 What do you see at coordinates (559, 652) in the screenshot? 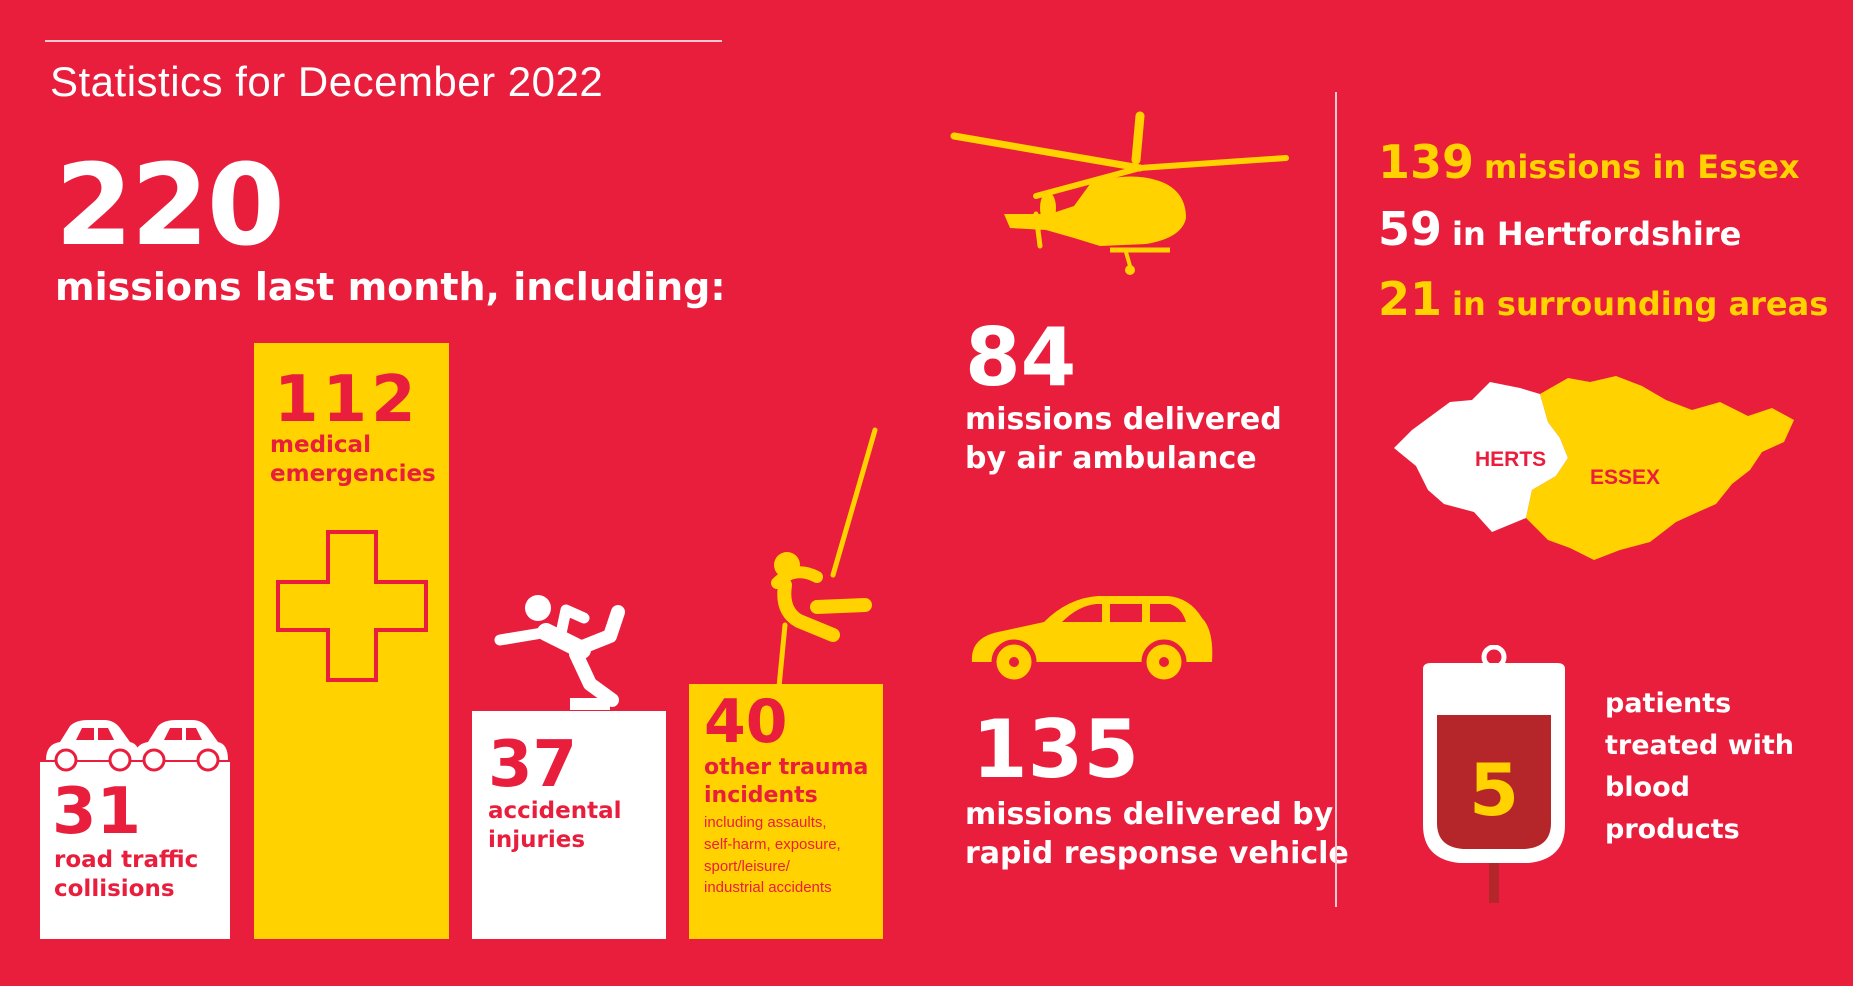
I see `falling-person-icon` at bounding box center [559, 652].